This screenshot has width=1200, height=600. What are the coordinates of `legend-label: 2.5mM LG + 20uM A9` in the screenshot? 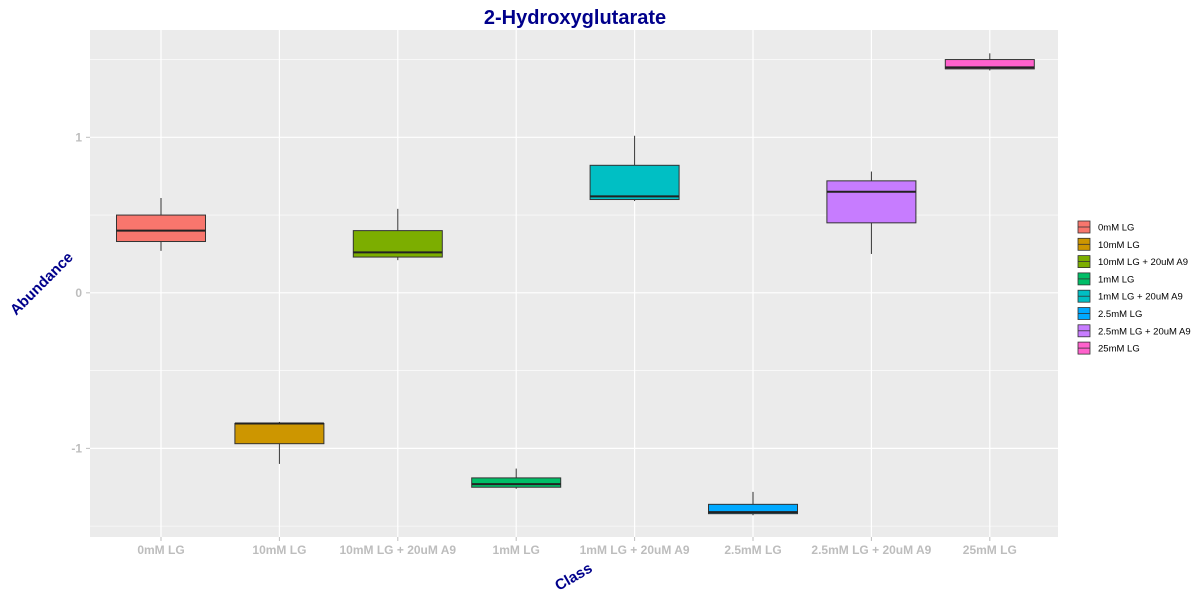 It's located at (1144, 331).